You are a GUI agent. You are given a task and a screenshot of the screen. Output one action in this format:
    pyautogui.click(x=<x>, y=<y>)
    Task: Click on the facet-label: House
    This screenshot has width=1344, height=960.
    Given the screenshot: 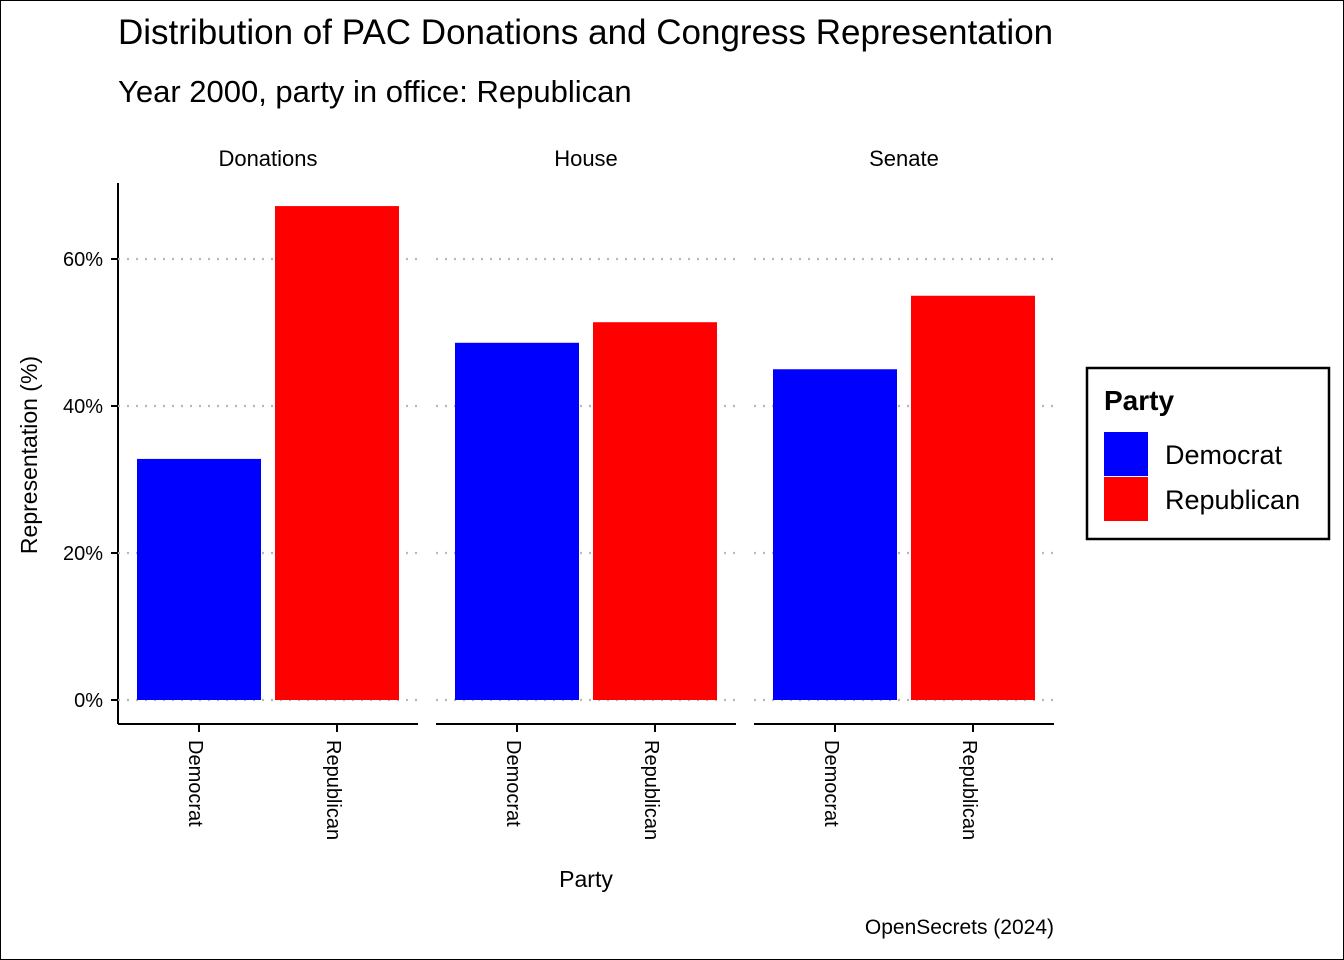 What is the action you would take?
    pyautogui.click(x=586, y=158)
    